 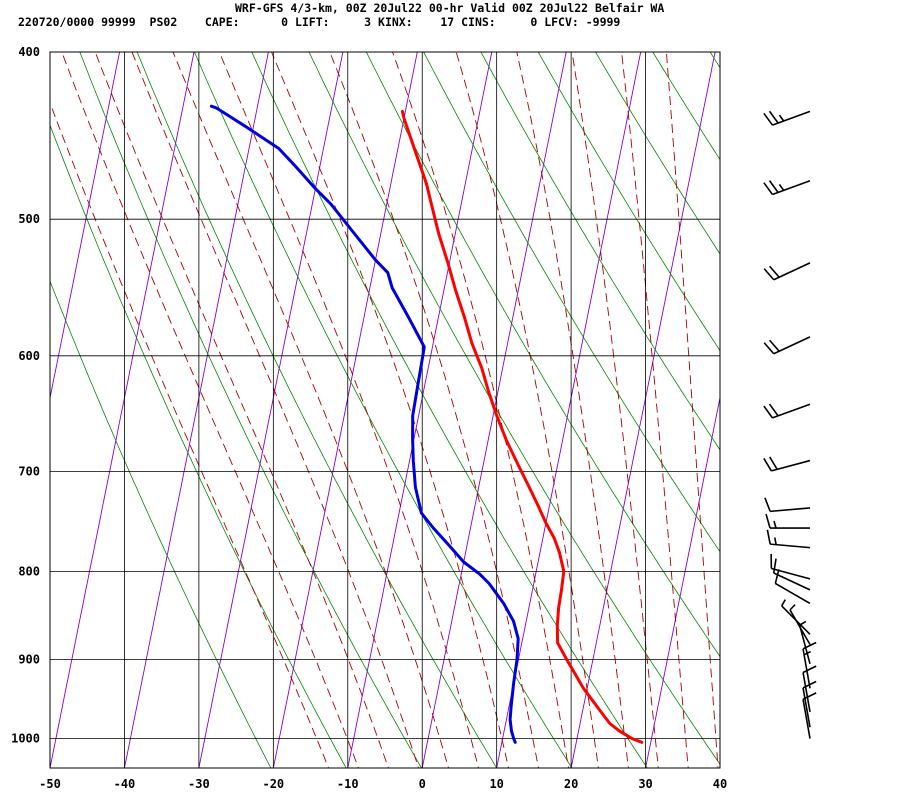 What do you see at coordinates (29, 52) in the screenshot?
I see `pressure-tick-label: 400` at bounding box center [29, 52].